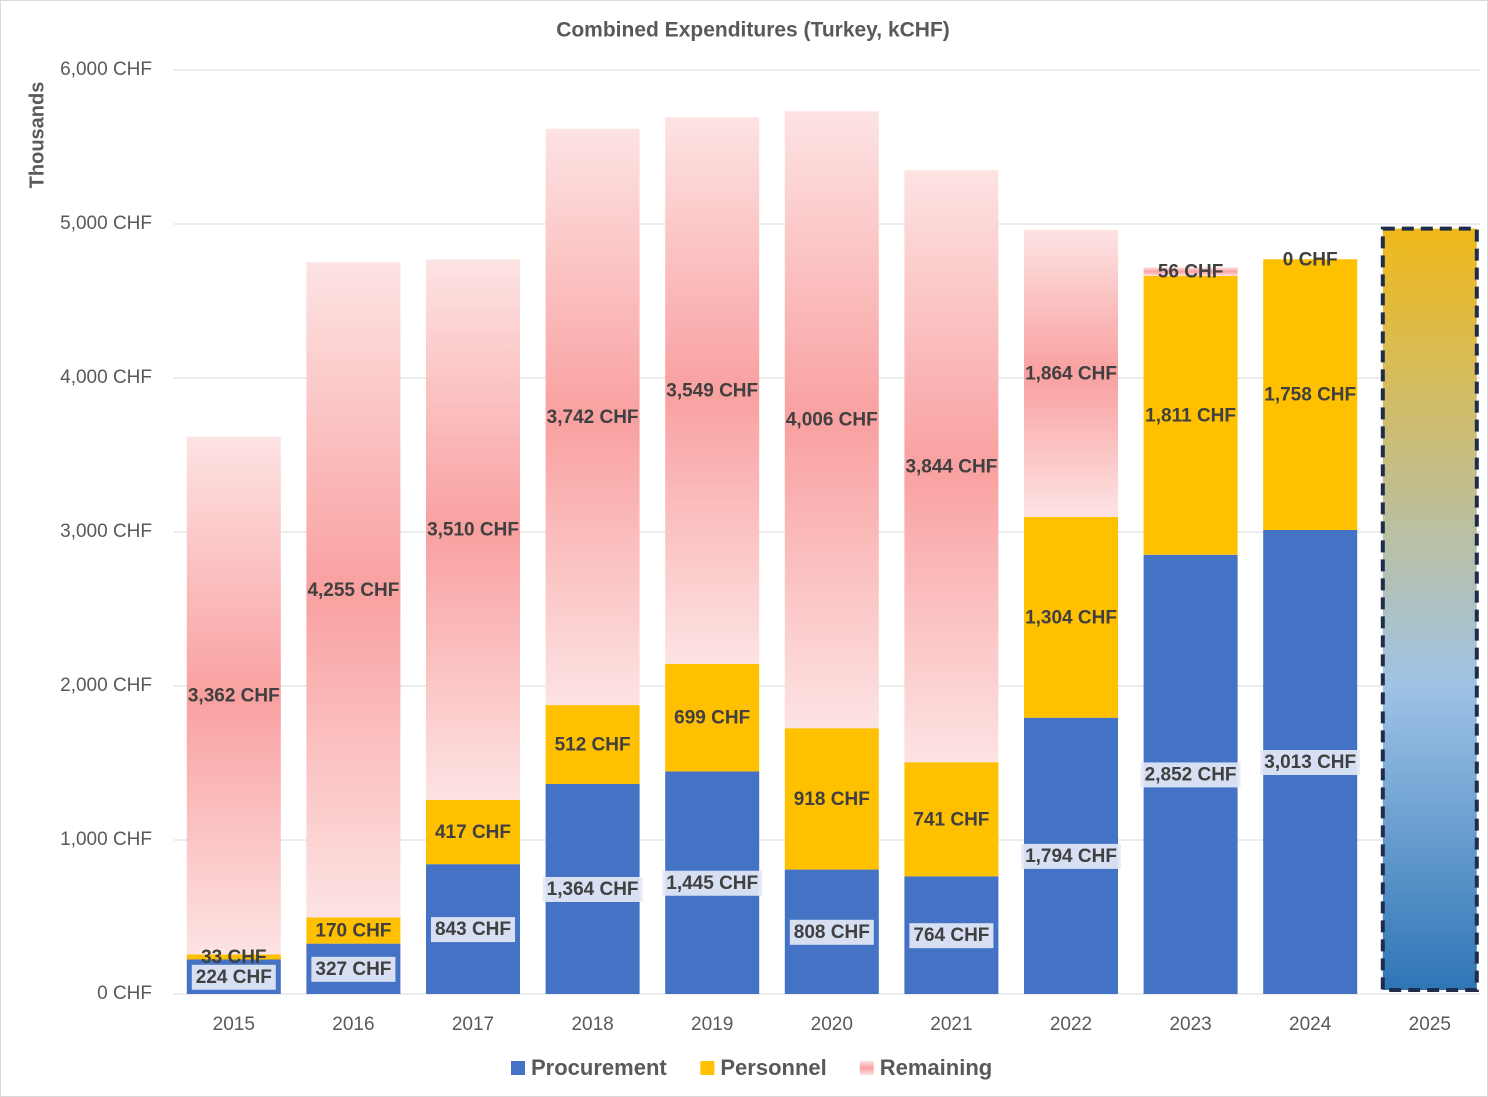 This screenshot has width=1488, height=1097. Describe the element at coordinates (106, 839) in the screenshot. I see `y-tick-label: 1,000 CHF` at that location.